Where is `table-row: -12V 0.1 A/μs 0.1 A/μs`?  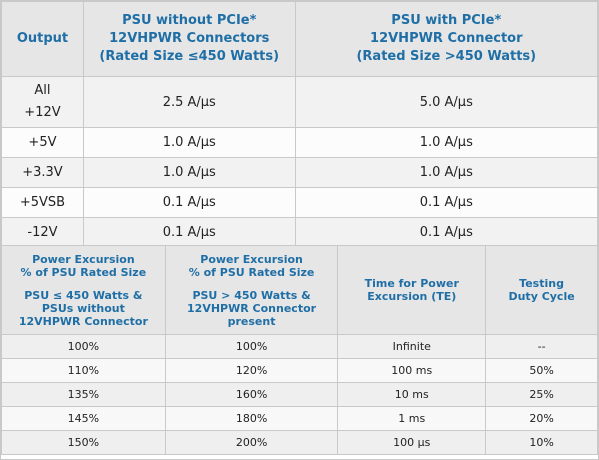 table-row: -12V 0.1 A/μs 0.1 A/μs is located at coordinates (300, 232).